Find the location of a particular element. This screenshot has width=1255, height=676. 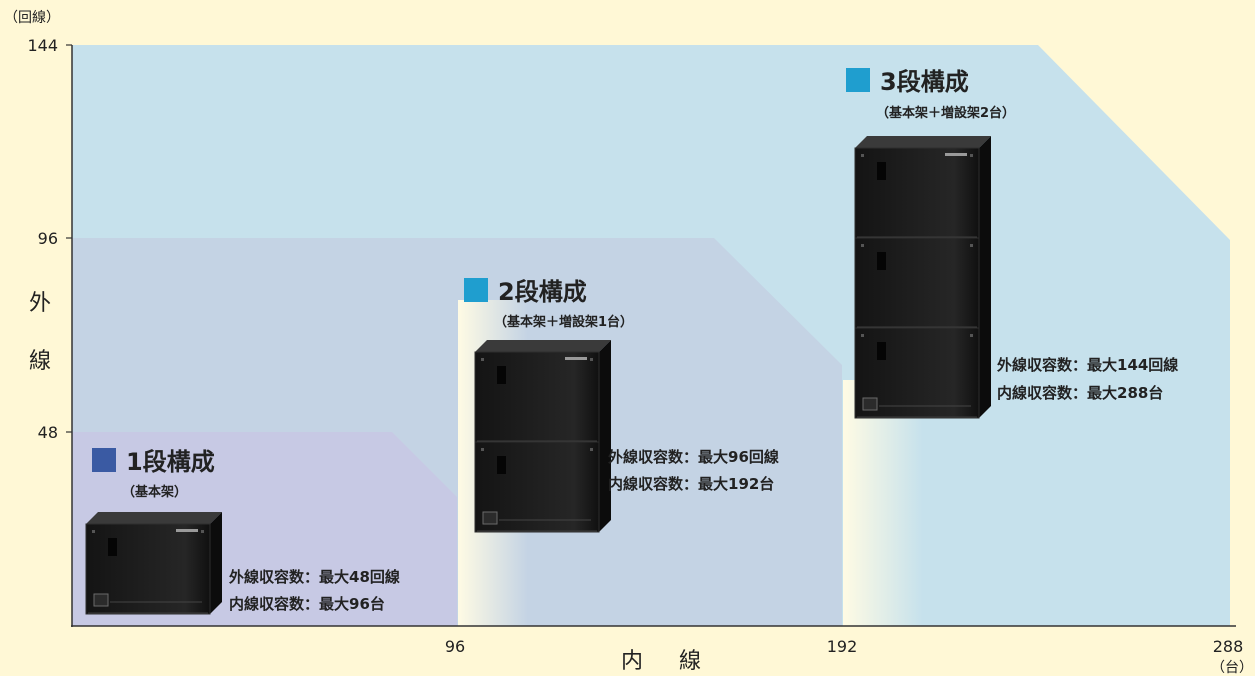

tier-1-cabinet is located at coordinates (153, 563).